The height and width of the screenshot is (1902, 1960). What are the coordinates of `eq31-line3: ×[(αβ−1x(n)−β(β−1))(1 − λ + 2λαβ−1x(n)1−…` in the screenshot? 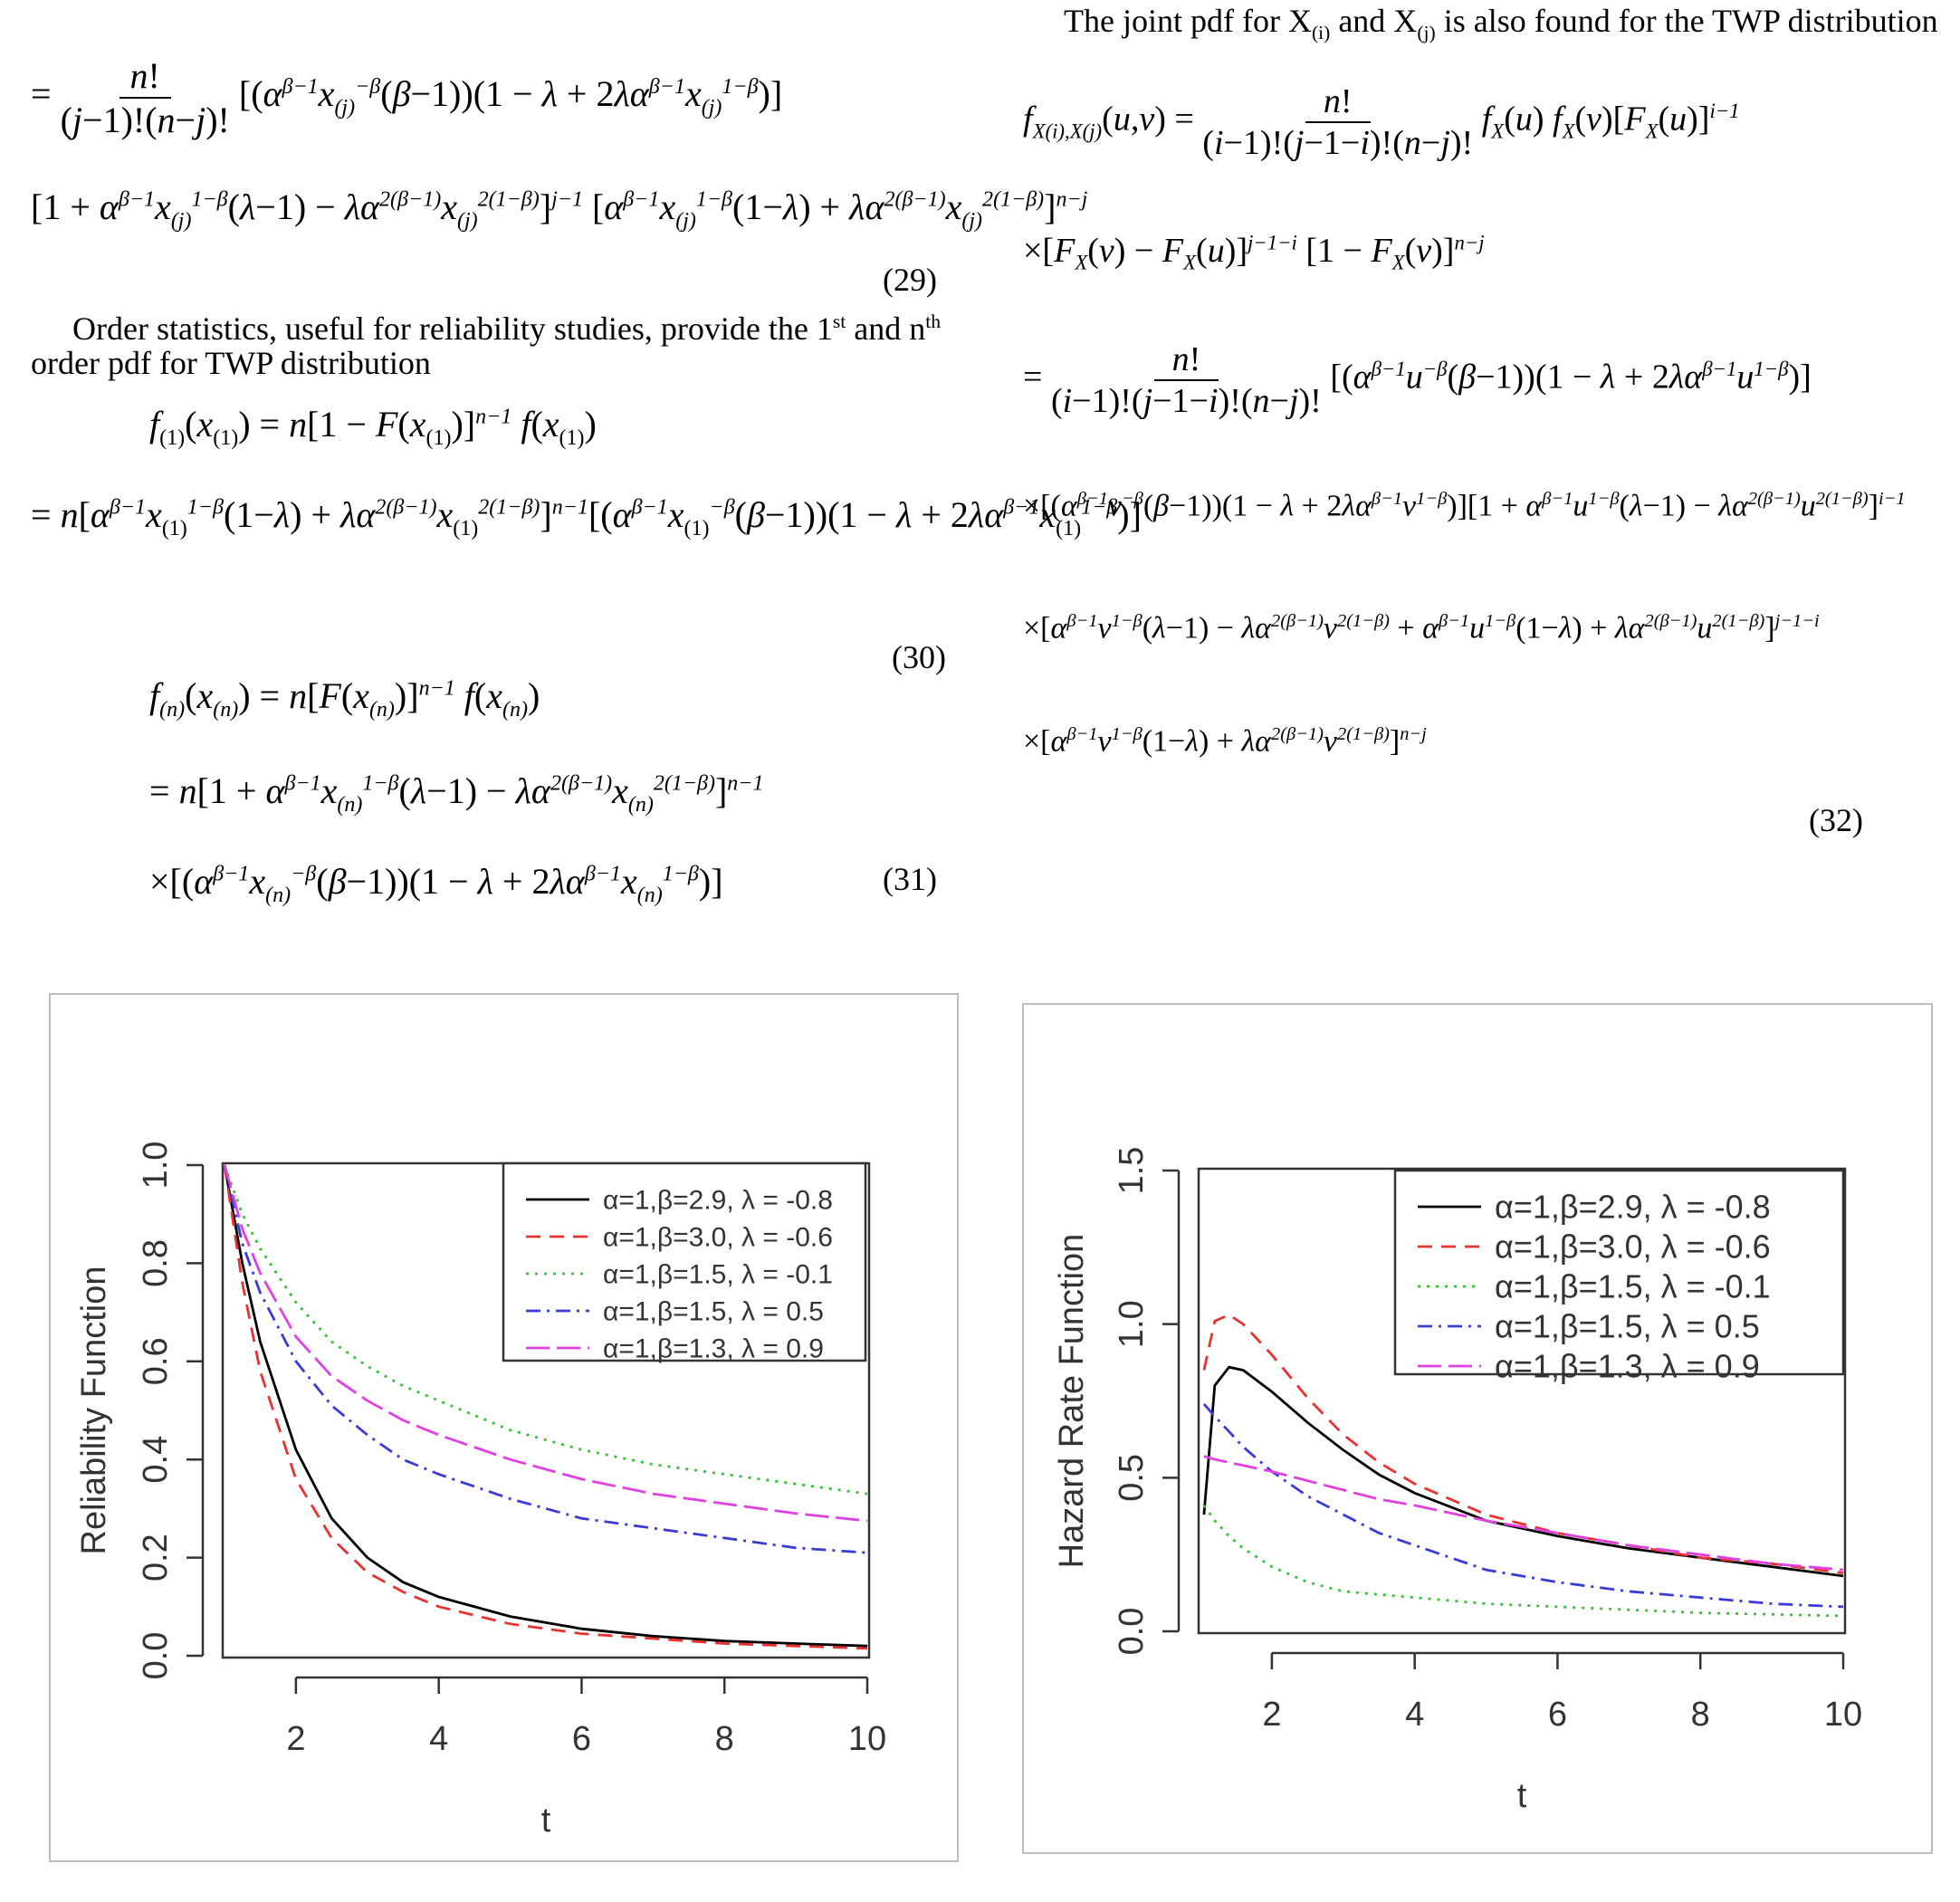 It's located at (436, 884).